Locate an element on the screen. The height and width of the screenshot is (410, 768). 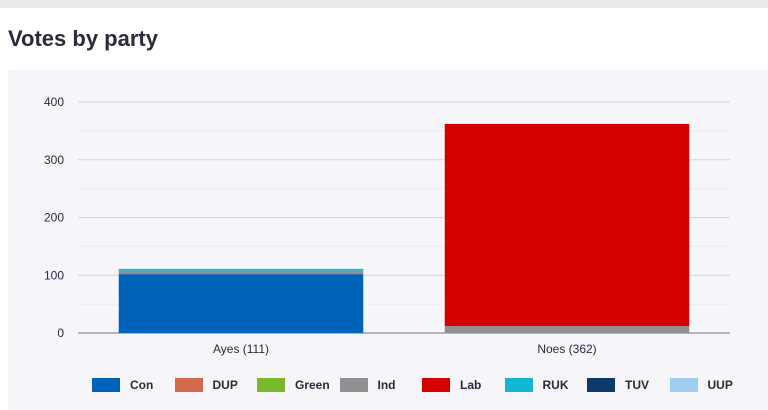
legend-label: Ind is located at coordinates (386, 385).